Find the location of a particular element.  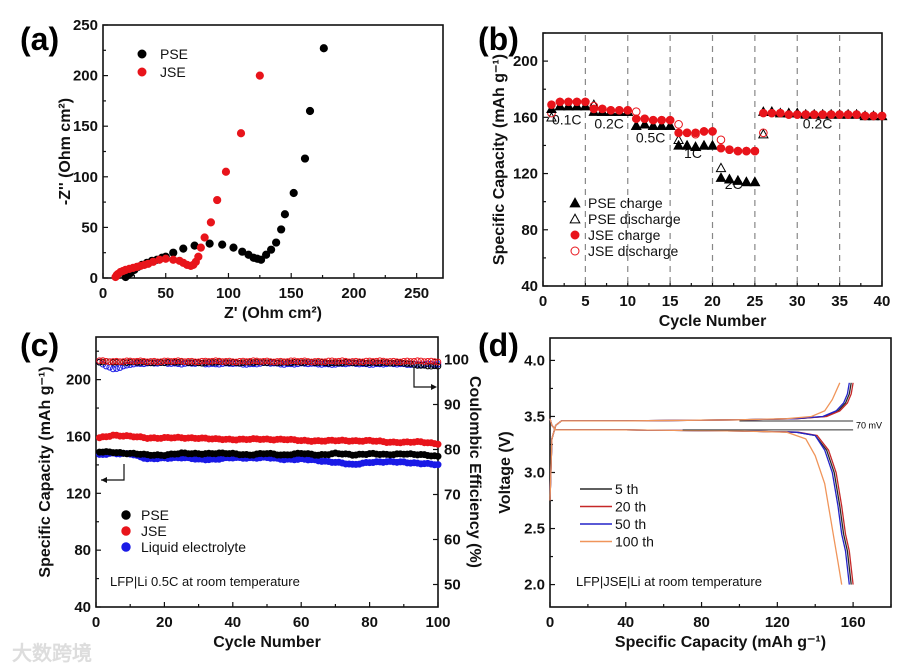

x-tick-label: 100 is located at coordinates (228, 293).